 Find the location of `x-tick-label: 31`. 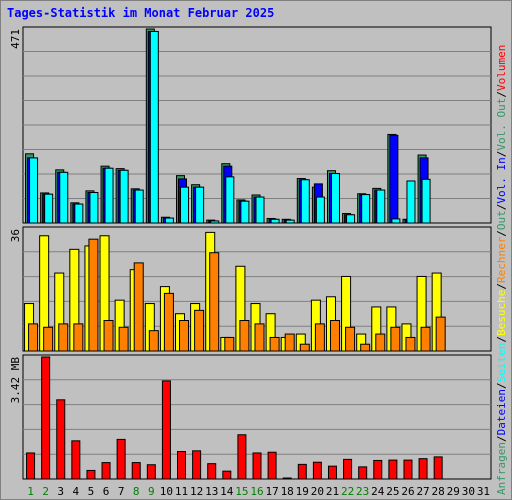

x-tick-label: 31 is located at coordinates (483, 491).